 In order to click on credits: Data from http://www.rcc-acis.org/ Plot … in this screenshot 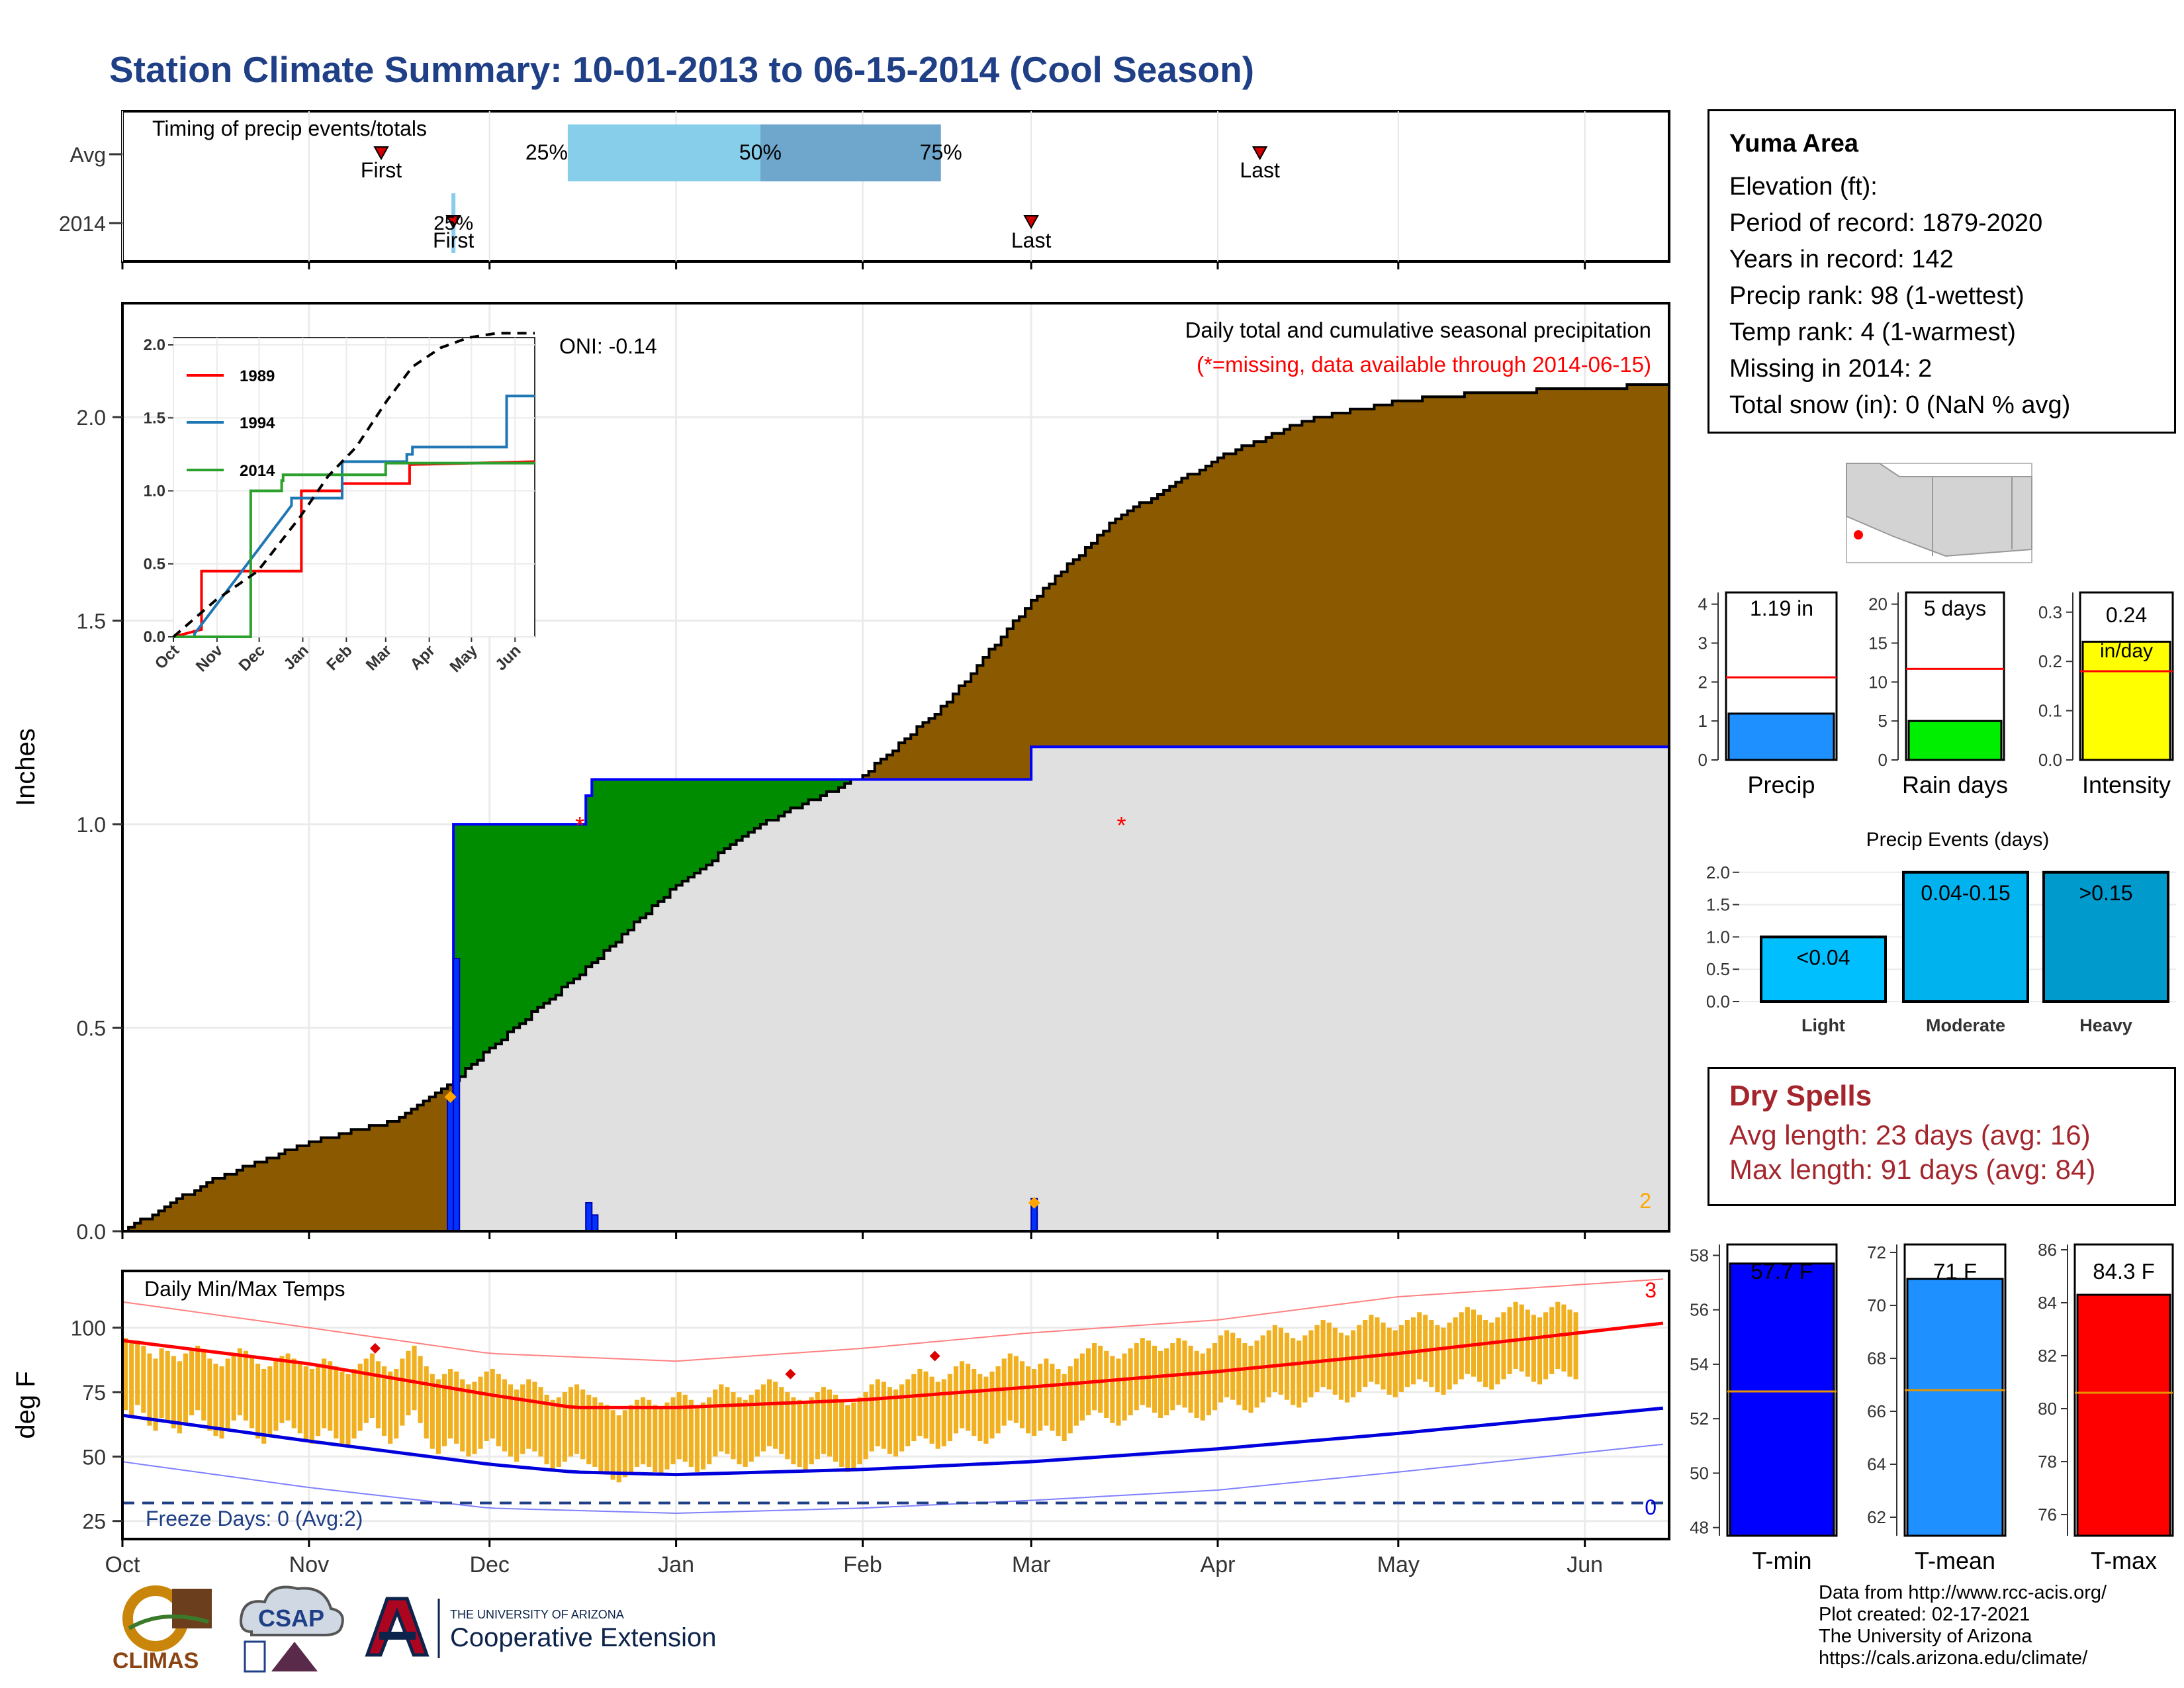, I will do `click(1963, 1625)`.